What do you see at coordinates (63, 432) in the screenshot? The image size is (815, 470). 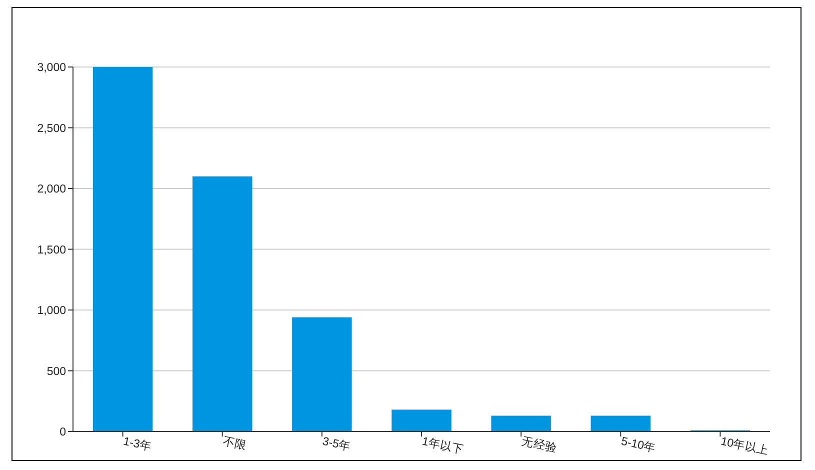 I see `y-tick-label: 0` at bounding box center [63, 432].